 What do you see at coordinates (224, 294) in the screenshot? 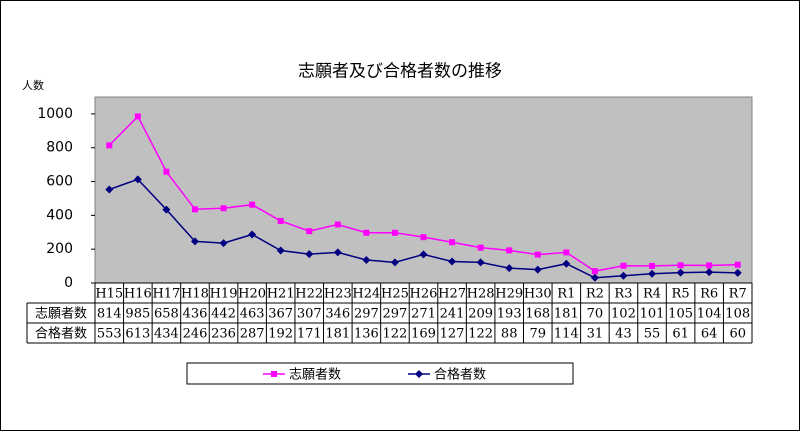
I see `x-tick-label: H19` at bounding box center [224, 294].